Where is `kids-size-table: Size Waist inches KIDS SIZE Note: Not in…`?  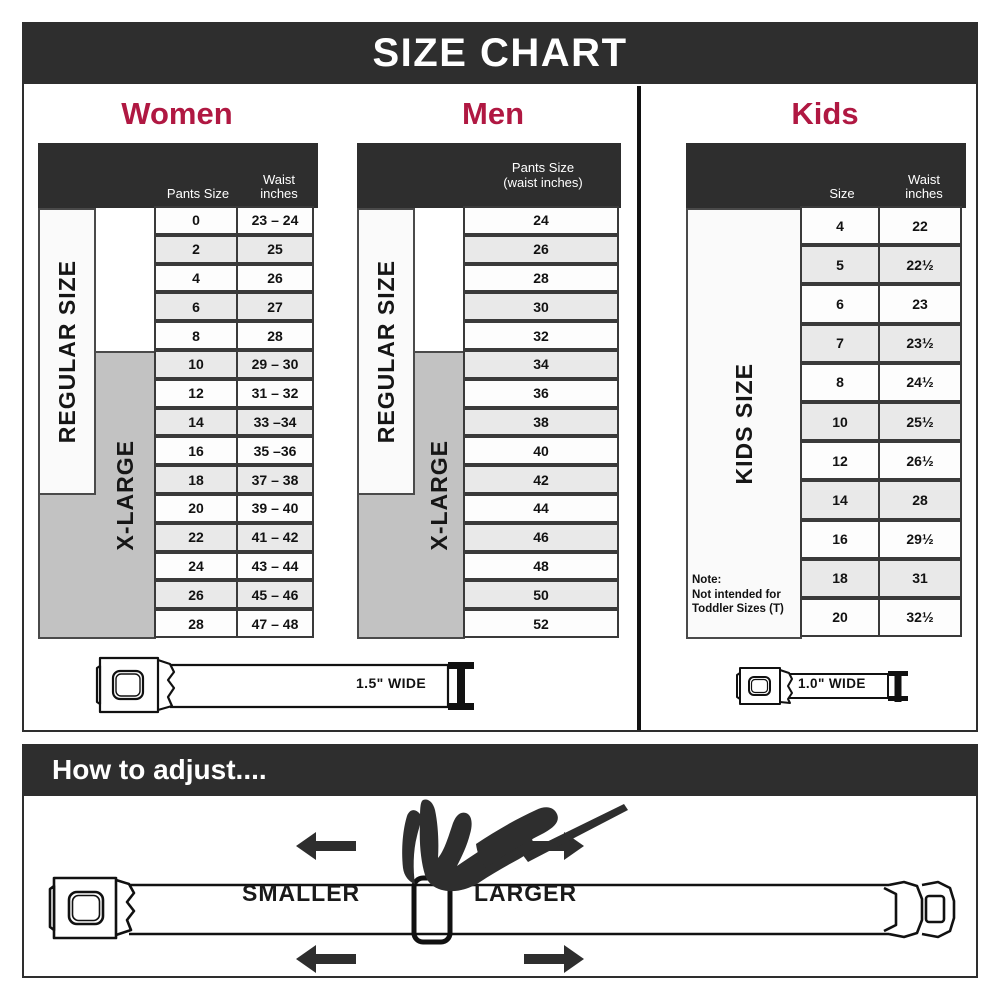 kids-size-table: Size Waist inches KIDS SIZE Note: Not in… is located at coordinates (826, 391).